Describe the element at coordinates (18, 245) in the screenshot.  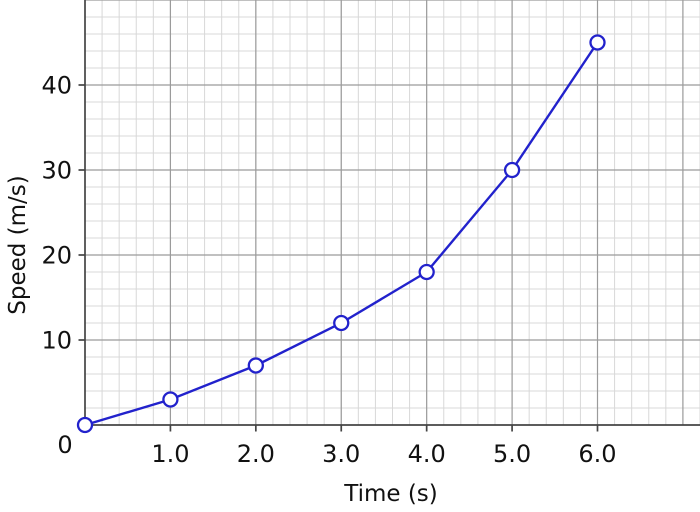
I see `y-axis-title: Speed (m/s)` at that location.